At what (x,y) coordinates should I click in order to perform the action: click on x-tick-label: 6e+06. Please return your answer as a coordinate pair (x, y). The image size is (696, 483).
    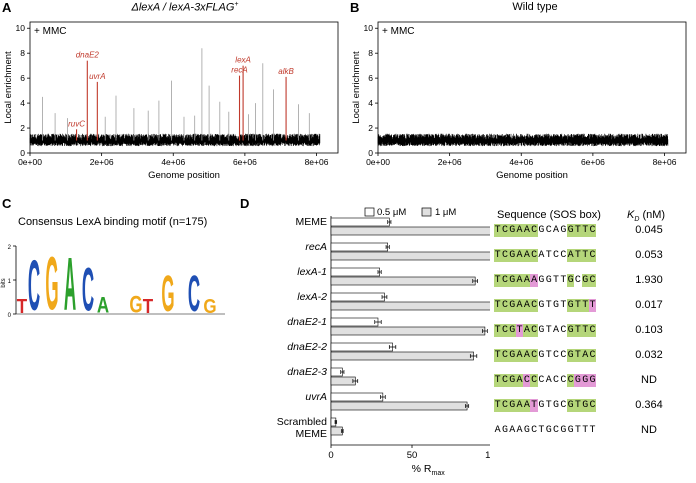
    Looking at the image, I should click on (593, 162).